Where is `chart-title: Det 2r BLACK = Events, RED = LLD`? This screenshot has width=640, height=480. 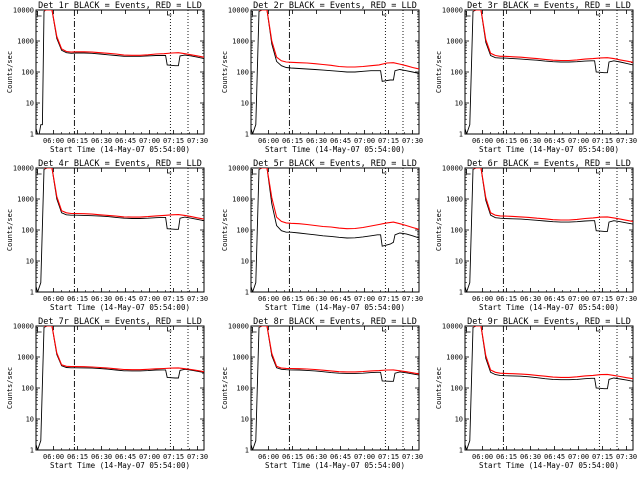 chart-title: Det 2r BLACK = Events, RED = LLD is located at coordinates (335, 6).